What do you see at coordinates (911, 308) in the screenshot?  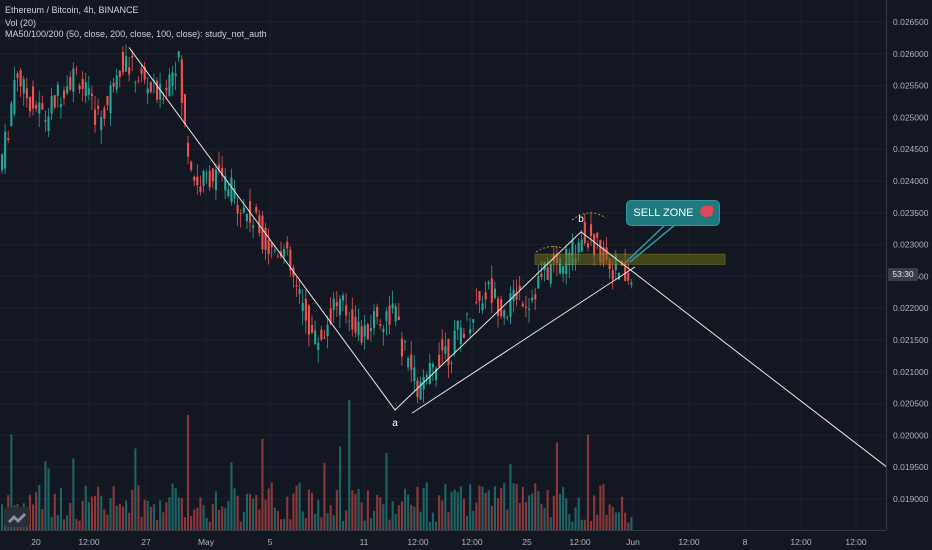 I see `price-tick-label: 0.022000` at bounding box center [911, 308].